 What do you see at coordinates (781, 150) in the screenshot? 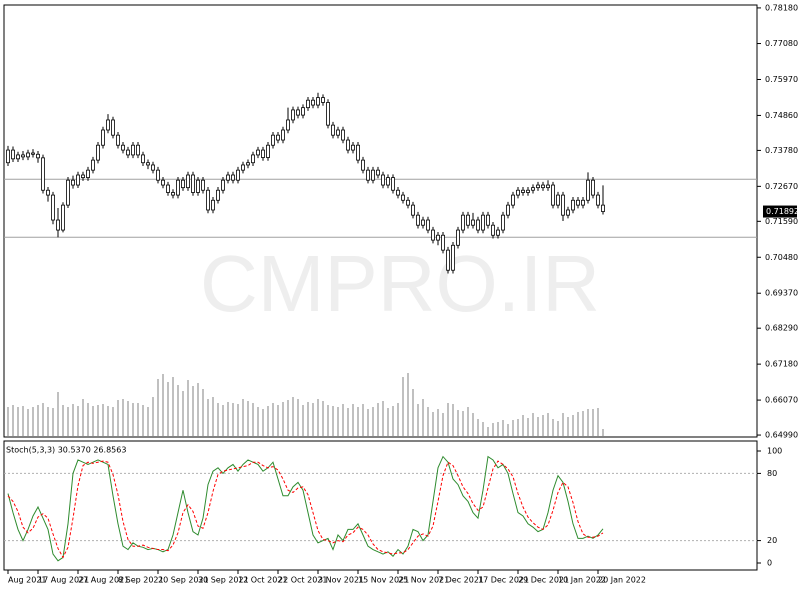
I see `y-tick-label: 0.73780` at bounding box center [781, 150].